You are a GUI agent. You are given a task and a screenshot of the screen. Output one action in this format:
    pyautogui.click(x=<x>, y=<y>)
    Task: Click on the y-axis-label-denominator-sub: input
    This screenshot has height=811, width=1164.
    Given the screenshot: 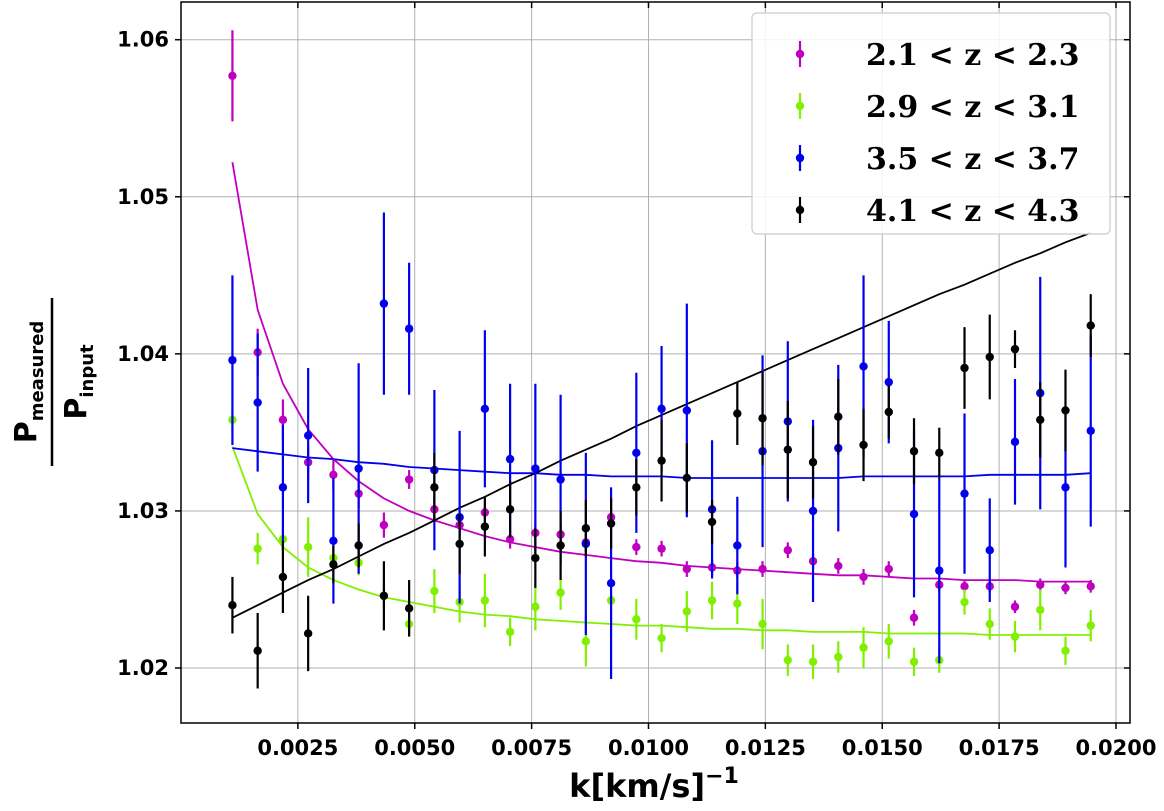 What is the action you would take?
    pyautogui.click(x=87, y=371)
    